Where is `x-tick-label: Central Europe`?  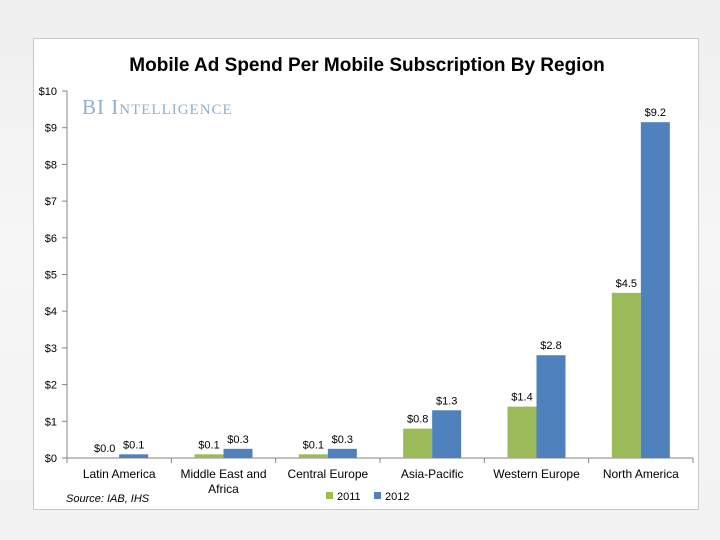 x-tick-label: Central Europe is located at coordinates (327, 474).